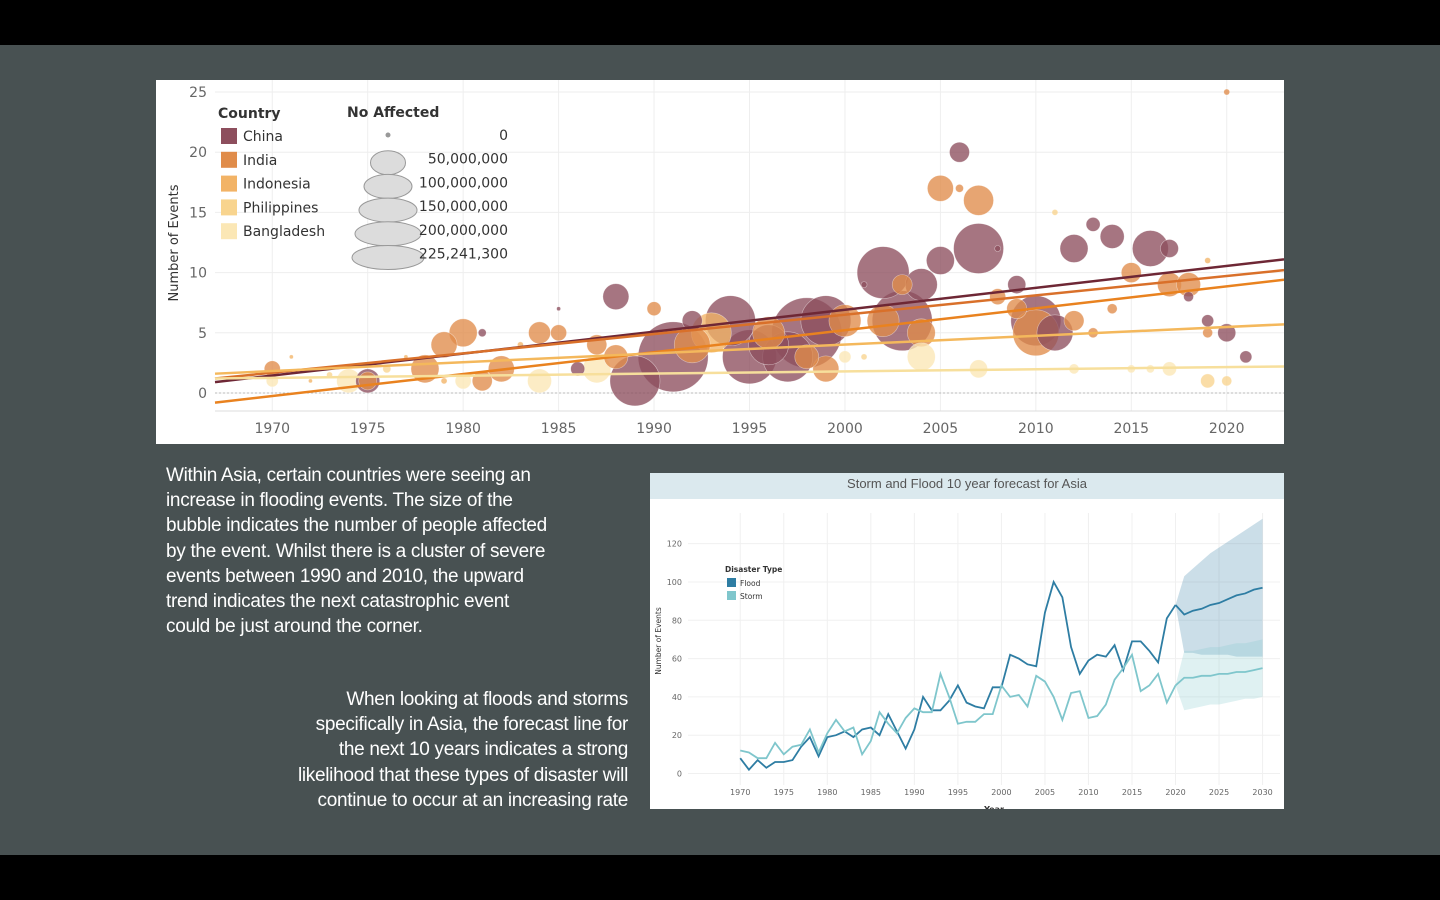  Describe the element at coordinates (751, 596) in the screenshot. I see `legend-label: Storm` at that location.